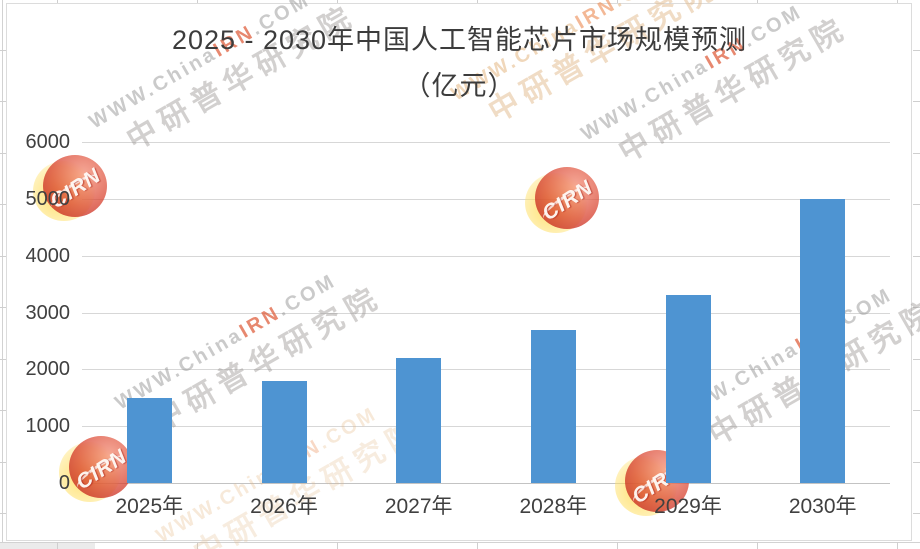 The image size is (920, 549). I want to click on y-axis-label: 3000, so click(48, 312).